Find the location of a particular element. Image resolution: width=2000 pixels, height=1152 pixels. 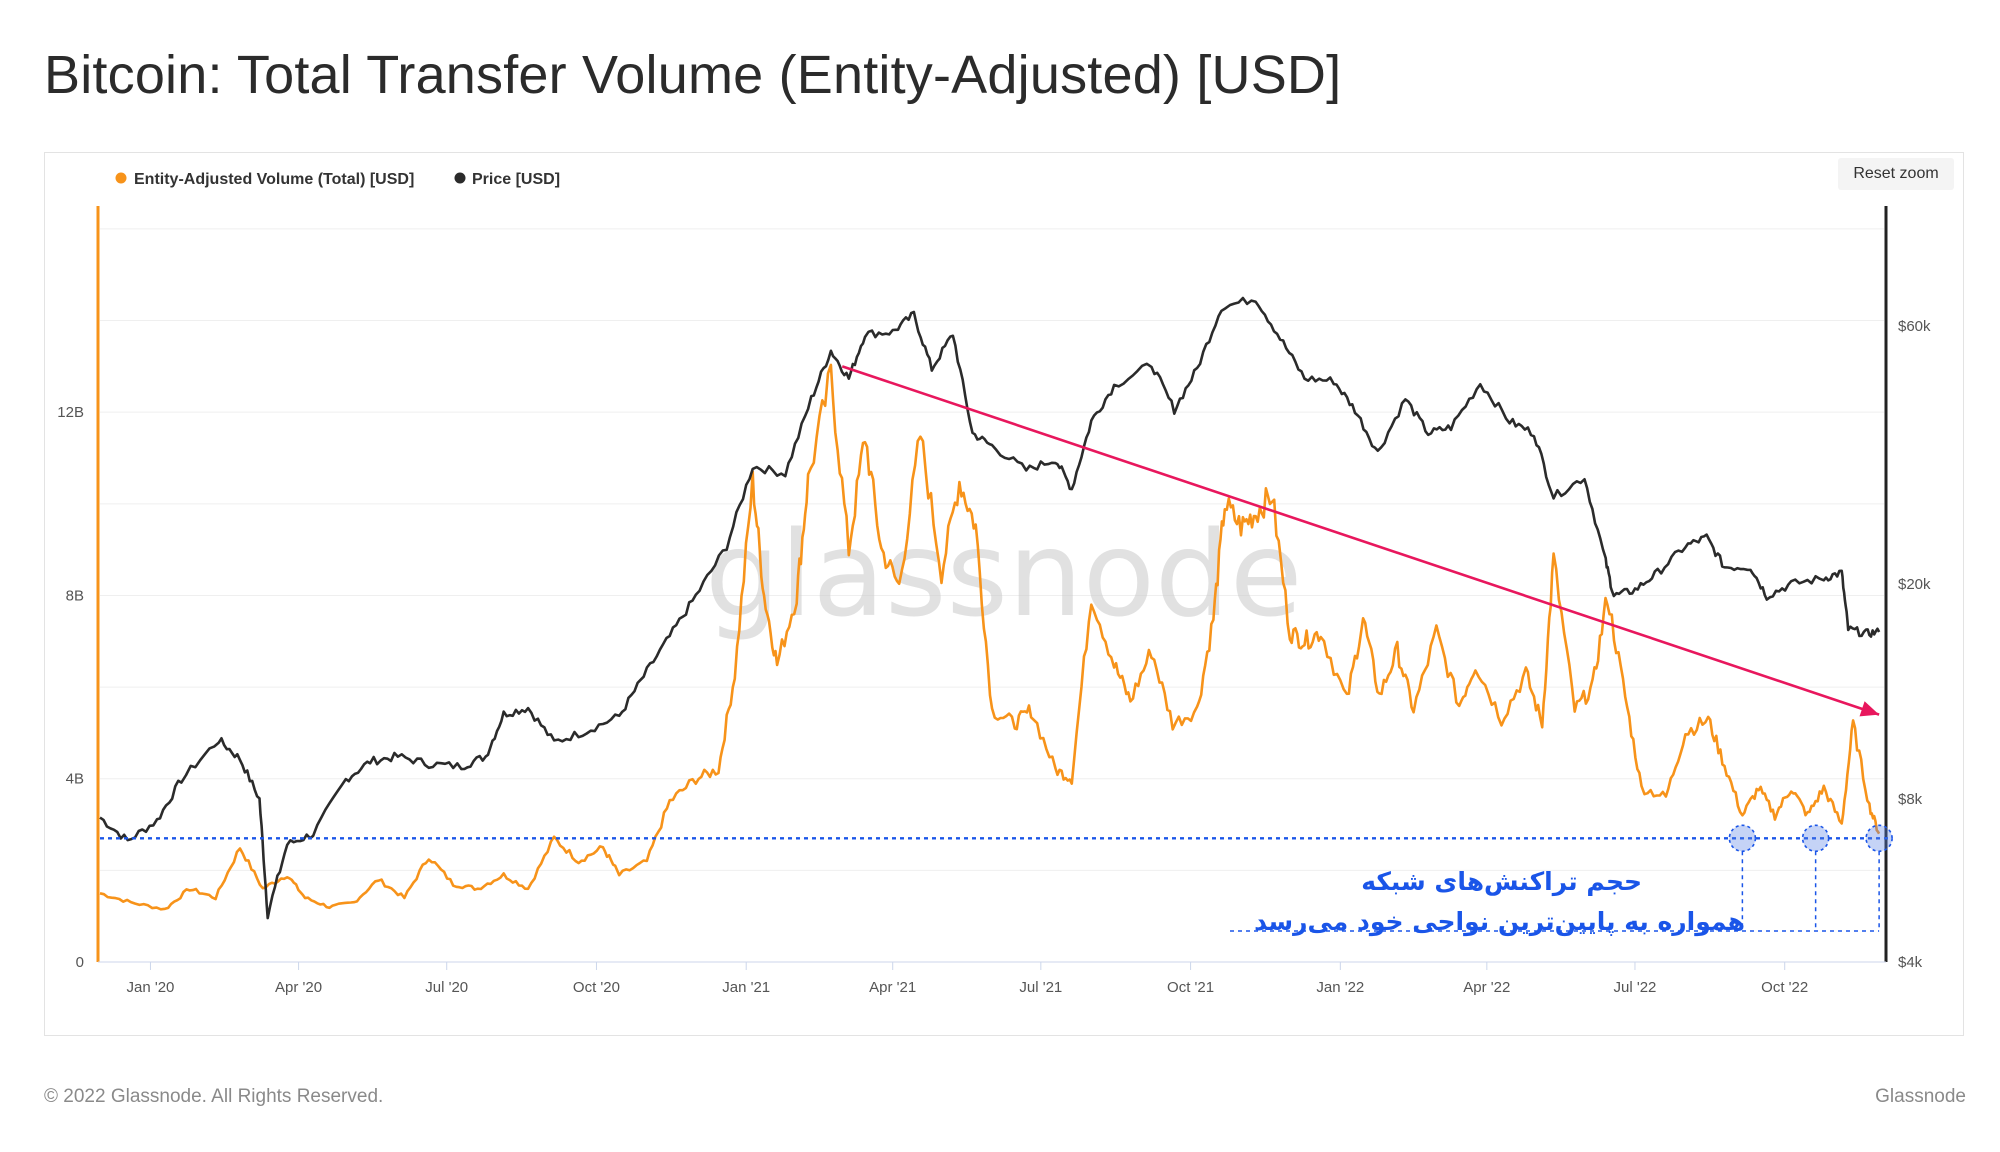

x-tick-label: Jan '21 is located at coordinates (746, 987).